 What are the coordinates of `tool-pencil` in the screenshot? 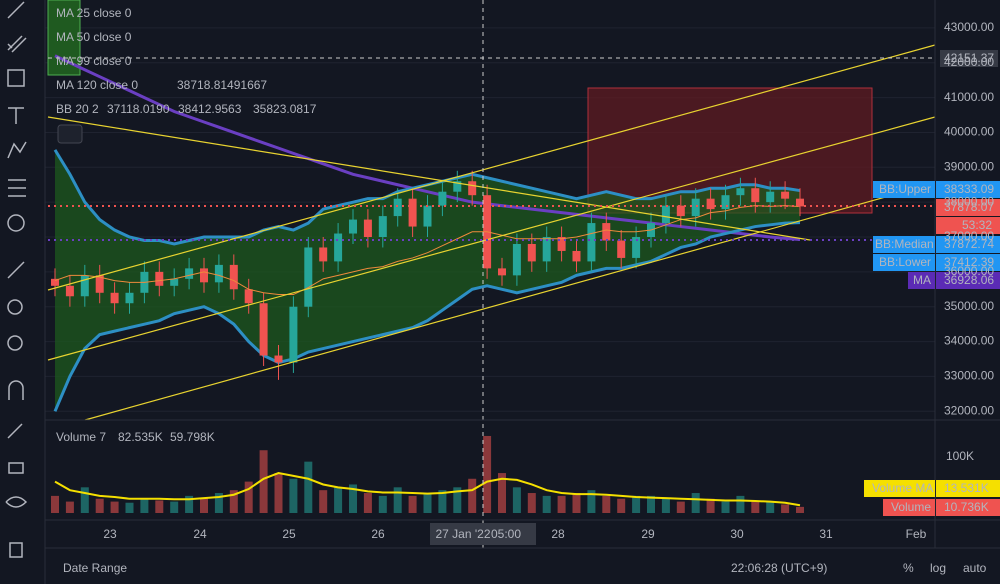 It's located at (15, 431).